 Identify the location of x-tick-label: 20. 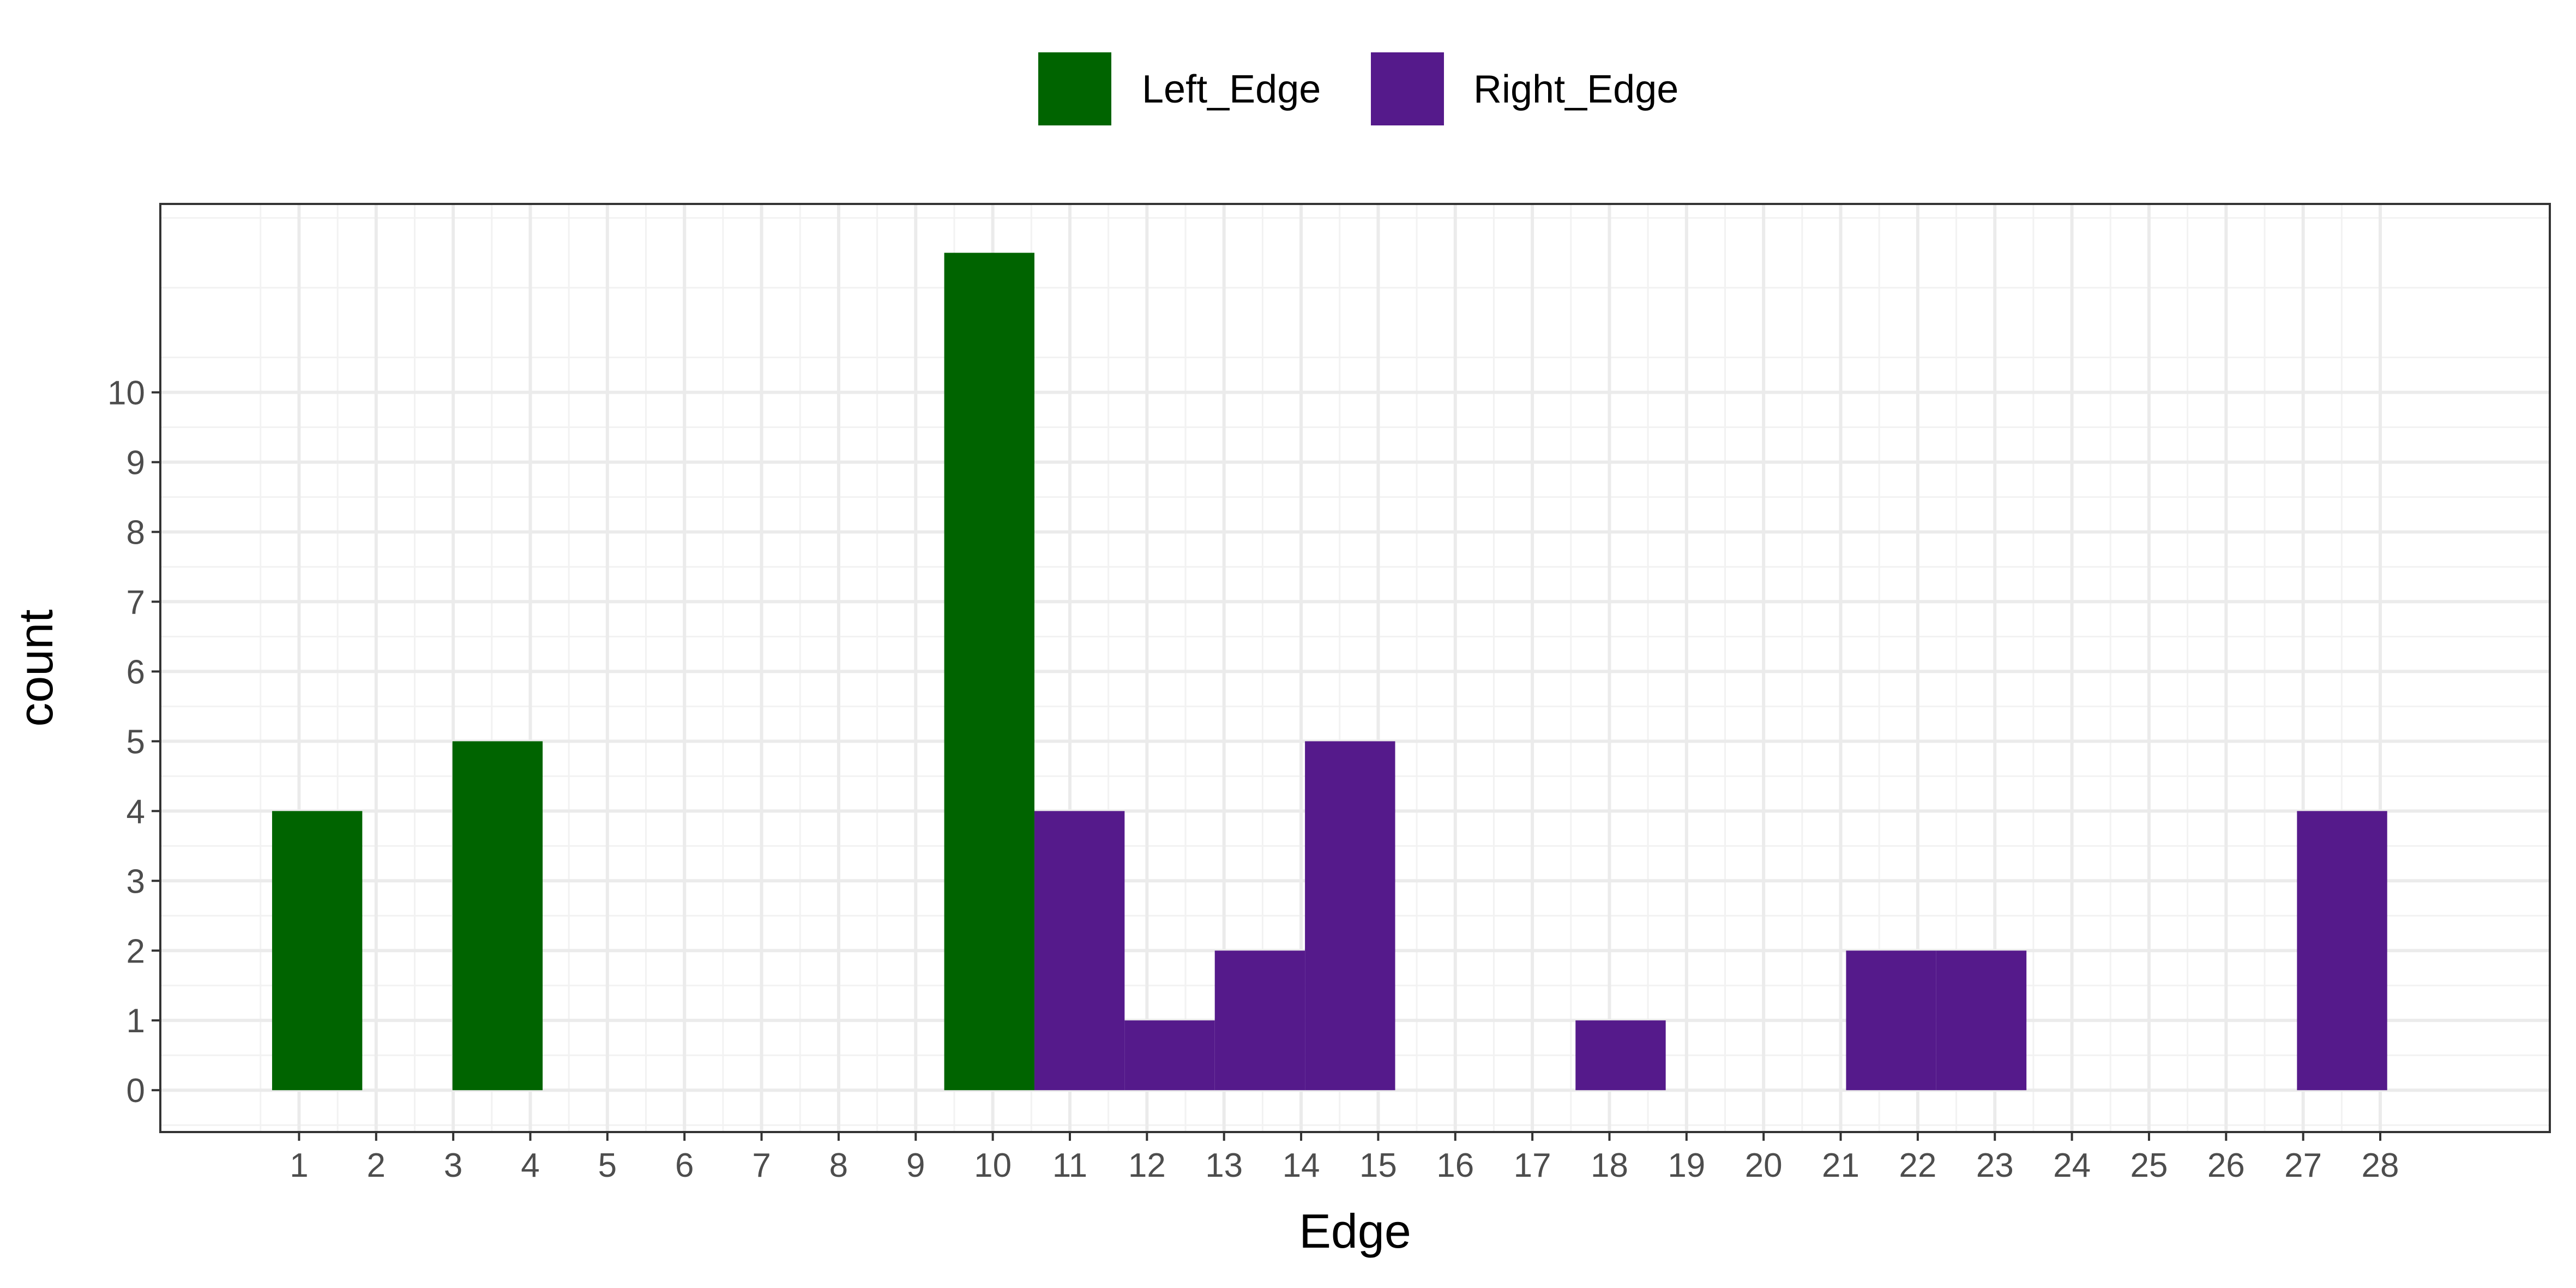
(1764, 1165).